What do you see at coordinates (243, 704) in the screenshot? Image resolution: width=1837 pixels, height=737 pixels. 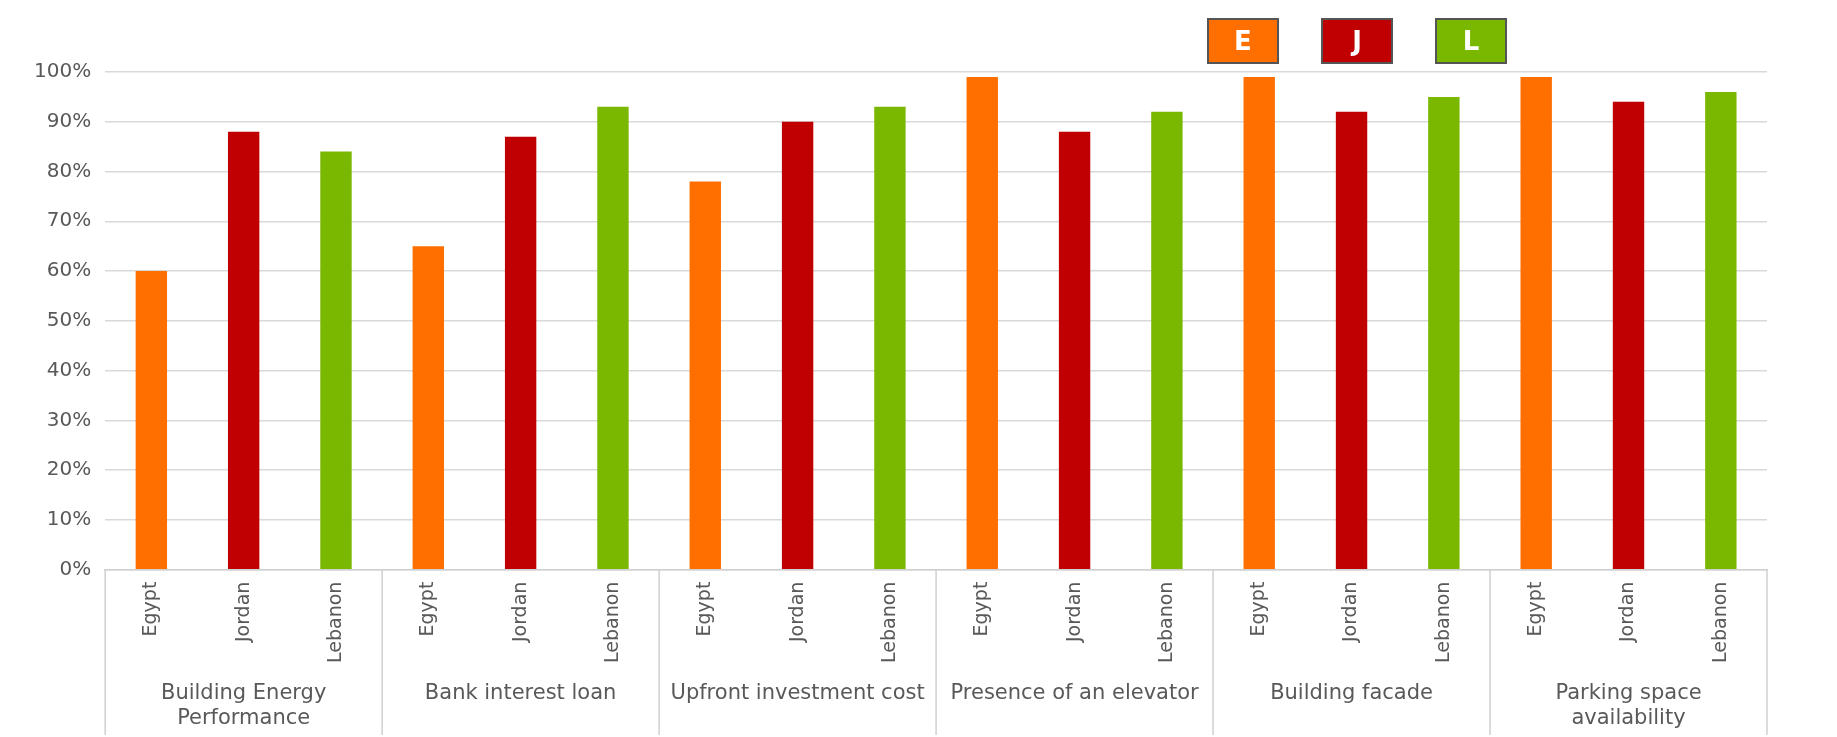 I see `text: Building Energy Performance` at bounding box center [243, 704].